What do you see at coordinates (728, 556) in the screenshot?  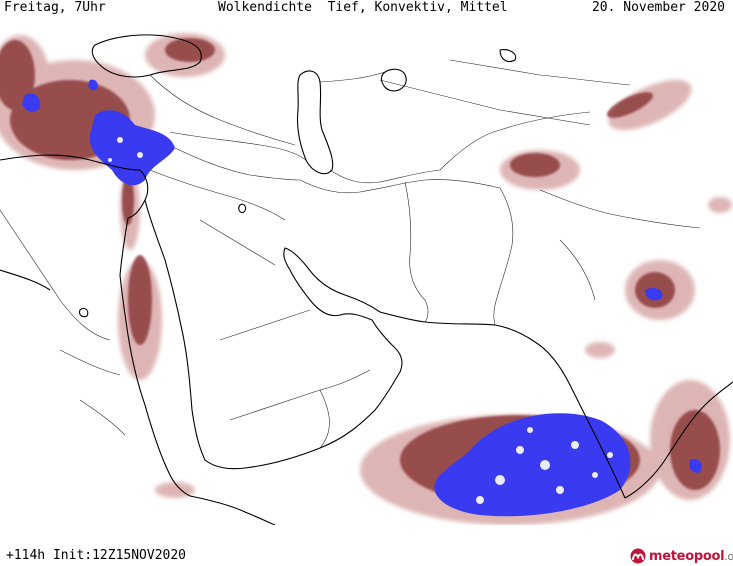 I see `logo-suffix: .org` at bounding box center [728, 556].